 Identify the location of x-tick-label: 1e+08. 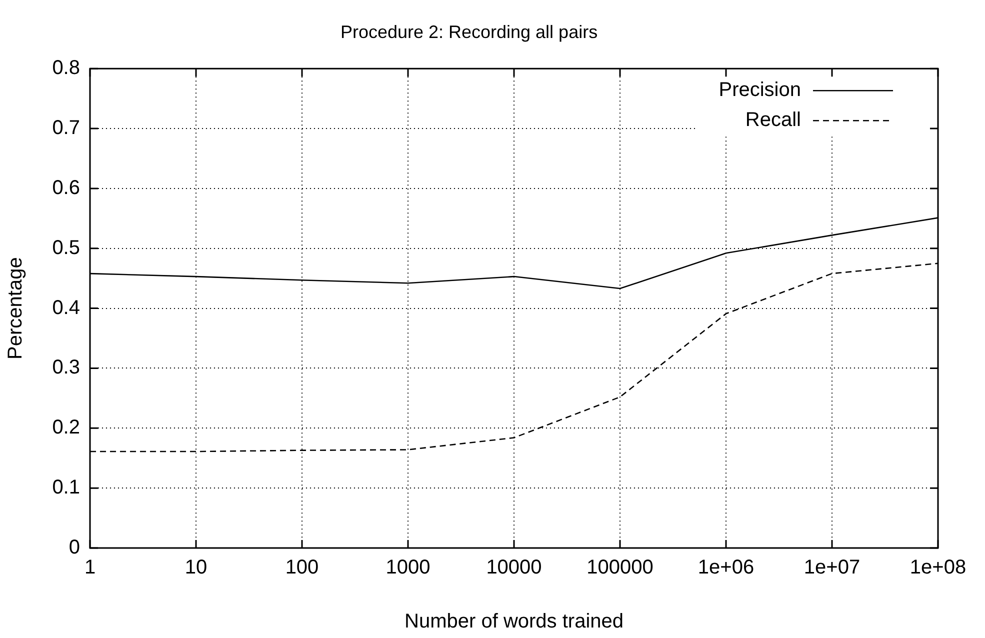
(938, 567).